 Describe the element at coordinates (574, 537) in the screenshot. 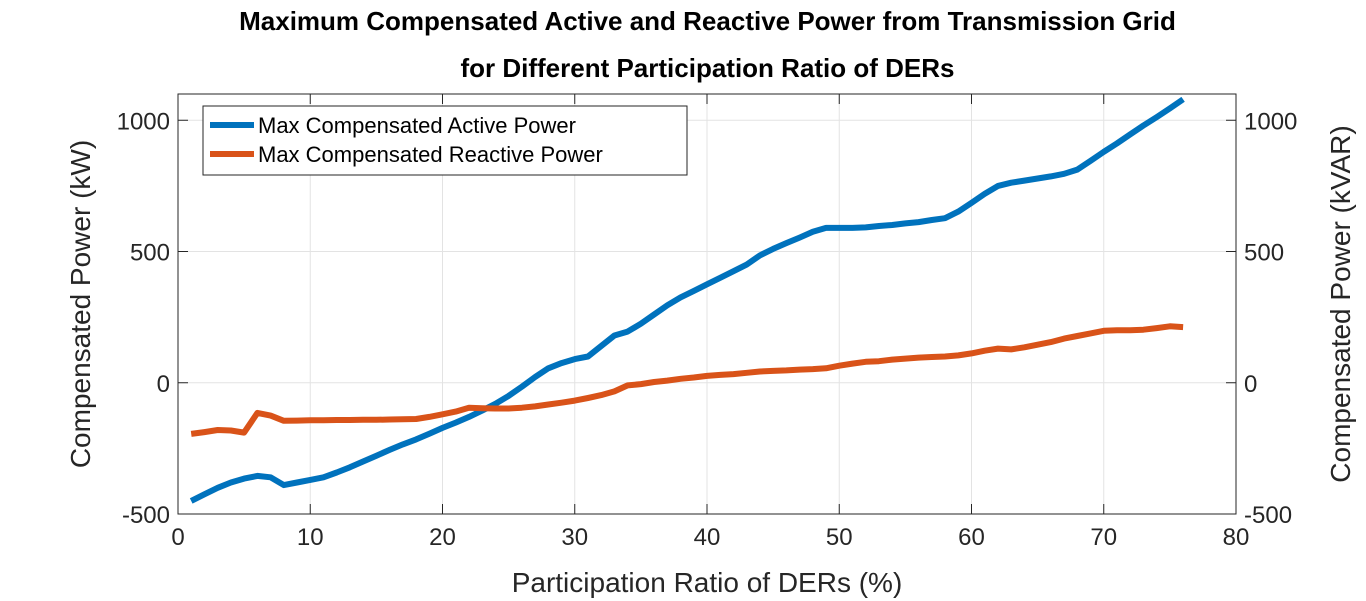

I see `x-tick-label: 30` at that location.